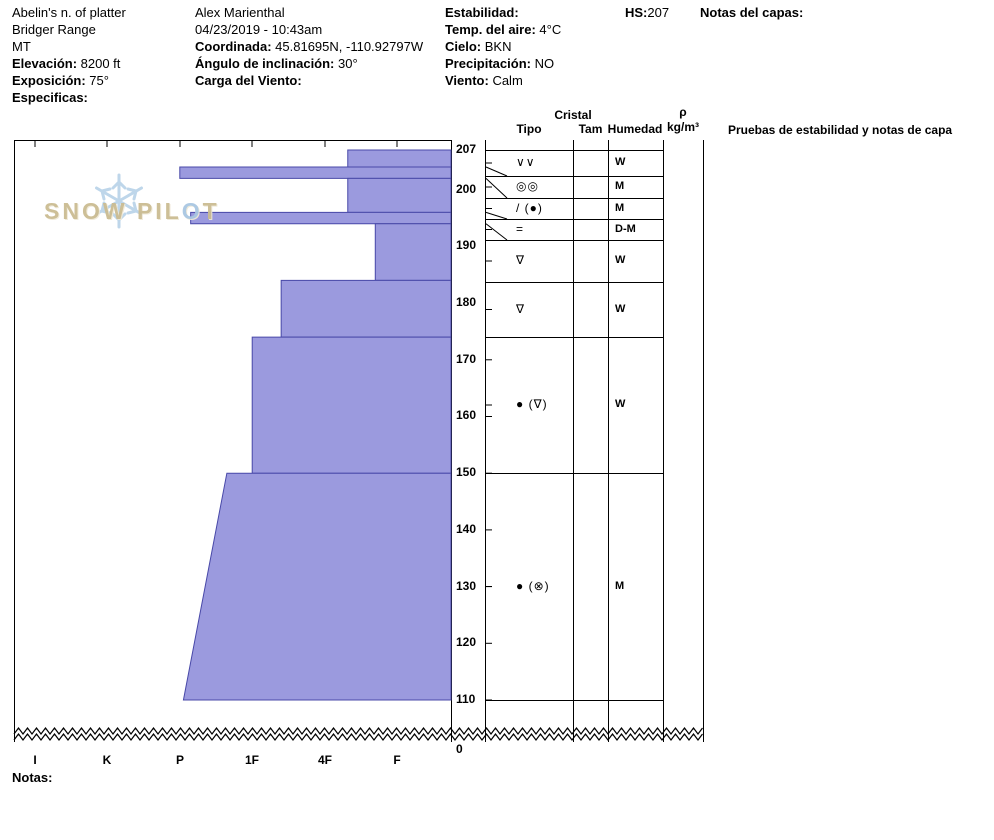  I want to click on hardness-axis-label: P, so click(180, 760).